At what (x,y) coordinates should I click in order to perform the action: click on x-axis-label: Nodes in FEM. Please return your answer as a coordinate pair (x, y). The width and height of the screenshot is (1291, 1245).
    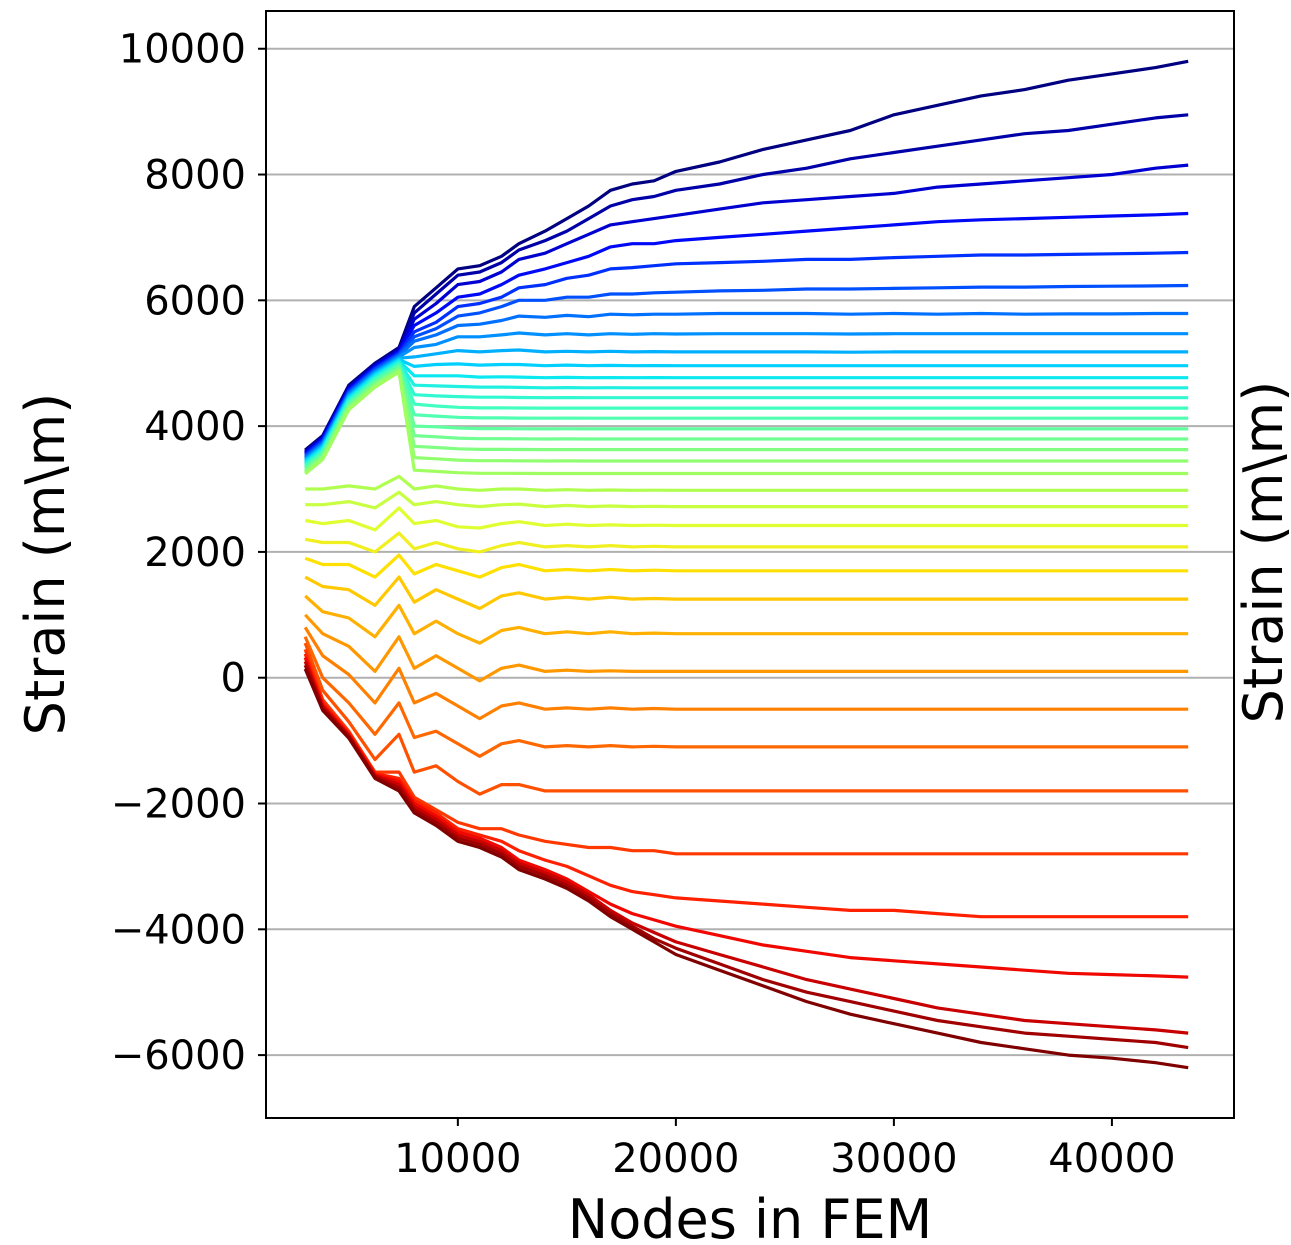
    Looking at the image, I should click on (750, 1216).